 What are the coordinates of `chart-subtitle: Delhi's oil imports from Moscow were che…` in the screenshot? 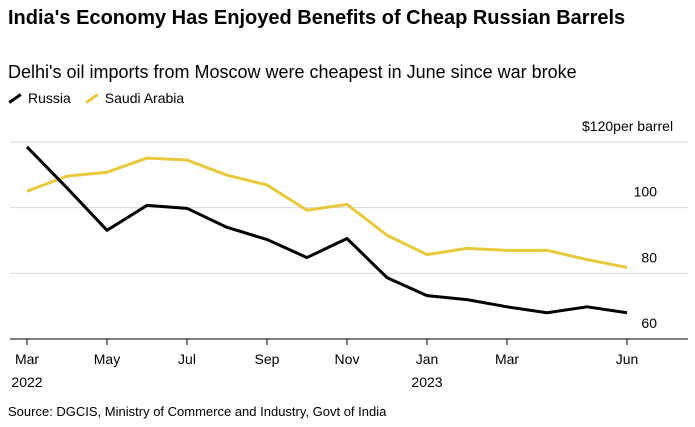 It's located at (292, 72).